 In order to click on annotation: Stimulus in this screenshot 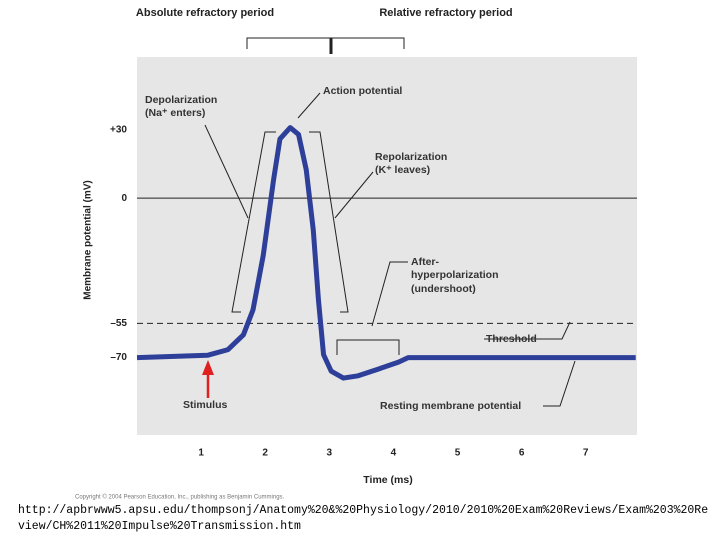, I will do `click(205, 405)`.